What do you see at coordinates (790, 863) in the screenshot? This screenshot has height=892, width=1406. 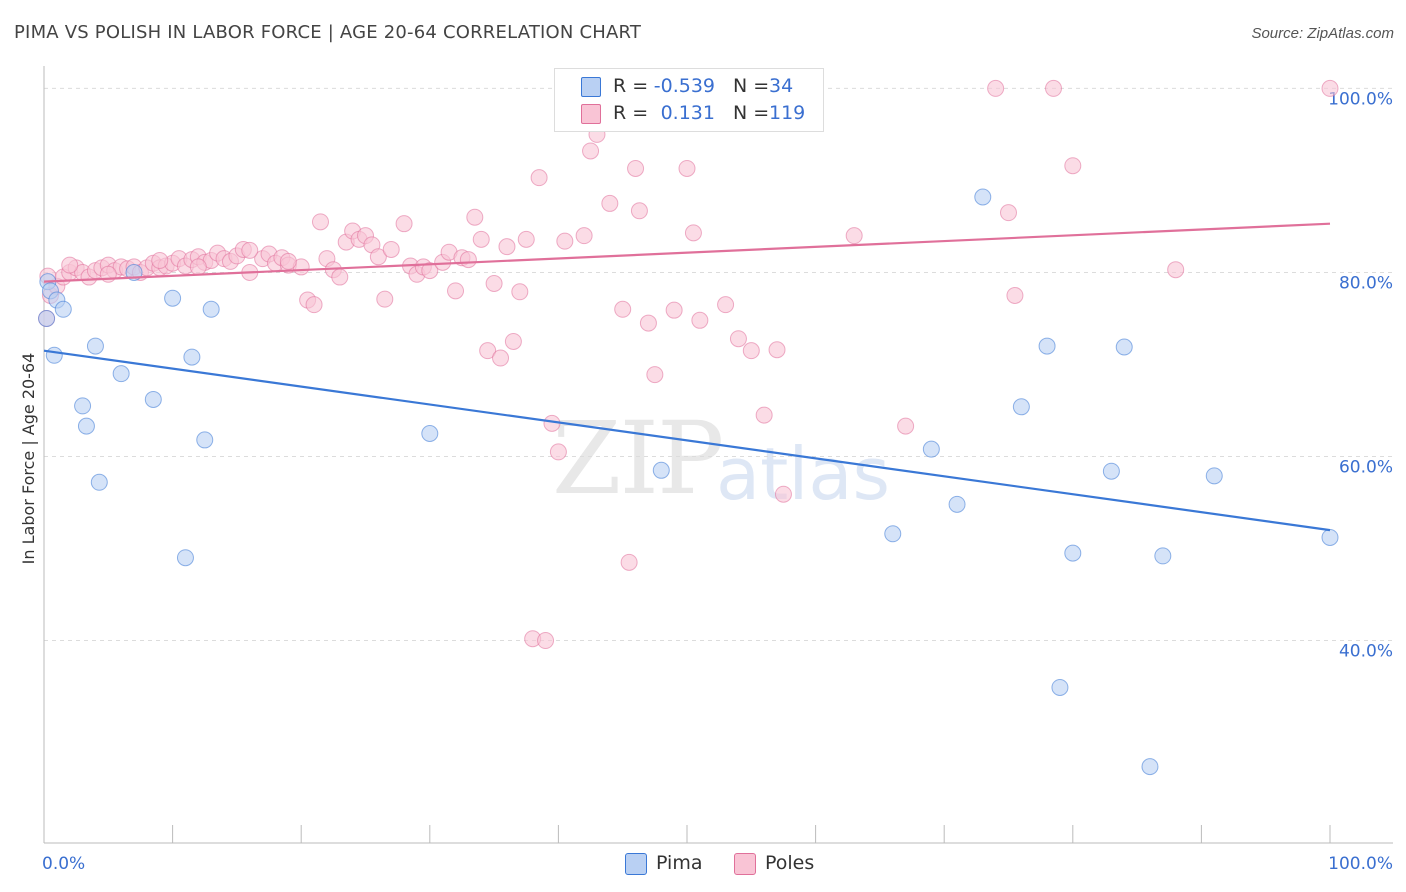 I see `bottom-legend-poles: Poles` at bounding box center [790, 863].